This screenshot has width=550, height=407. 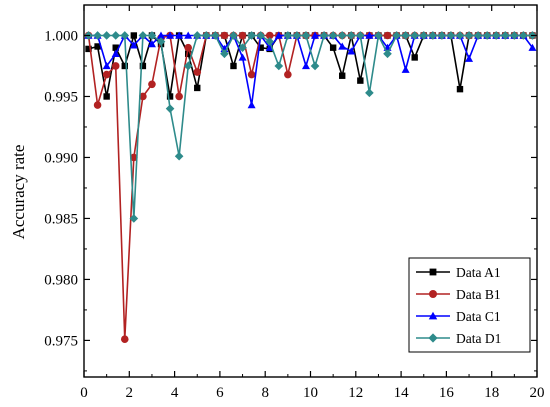 I want to click on x-tick-label: 2, so click(x=130, y=393).